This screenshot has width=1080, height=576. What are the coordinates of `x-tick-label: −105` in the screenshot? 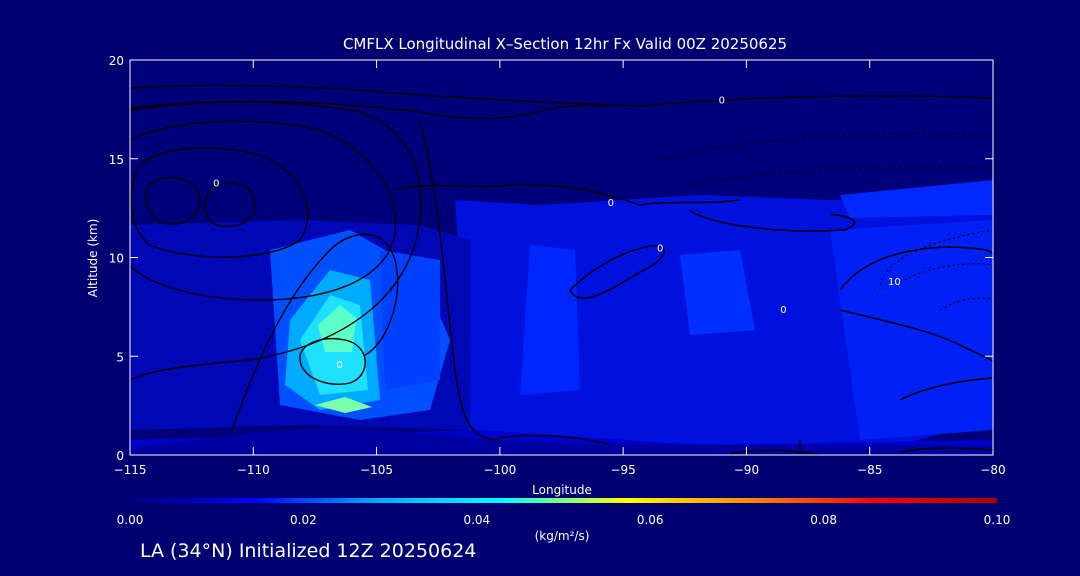 It's located at (376, 470).